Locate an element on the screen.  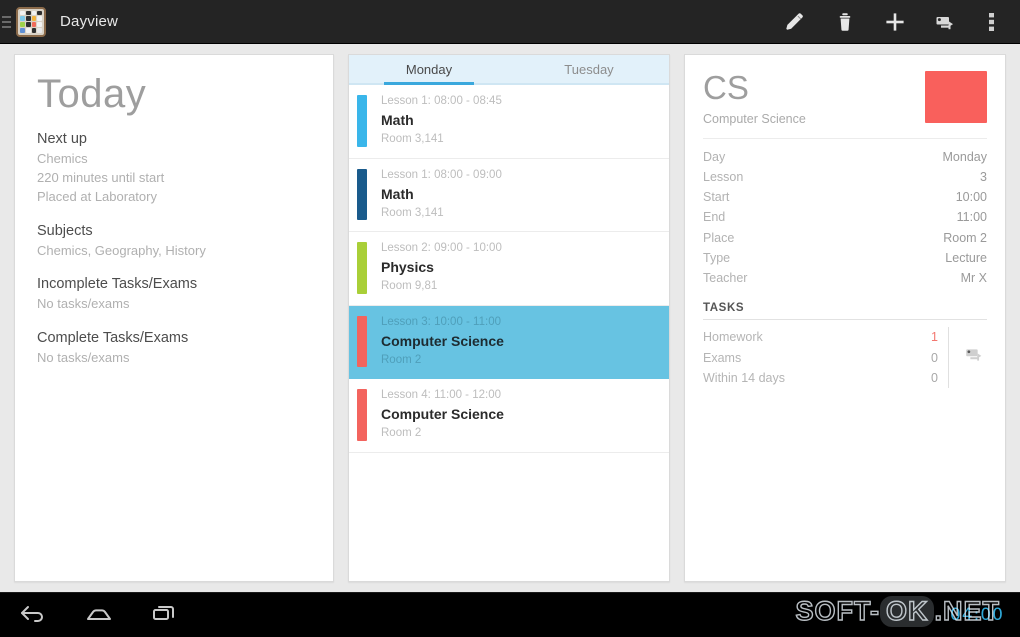
today-section: Incomplete Tasks/Exams No tasks/exams is located at coordinates (174, 295).